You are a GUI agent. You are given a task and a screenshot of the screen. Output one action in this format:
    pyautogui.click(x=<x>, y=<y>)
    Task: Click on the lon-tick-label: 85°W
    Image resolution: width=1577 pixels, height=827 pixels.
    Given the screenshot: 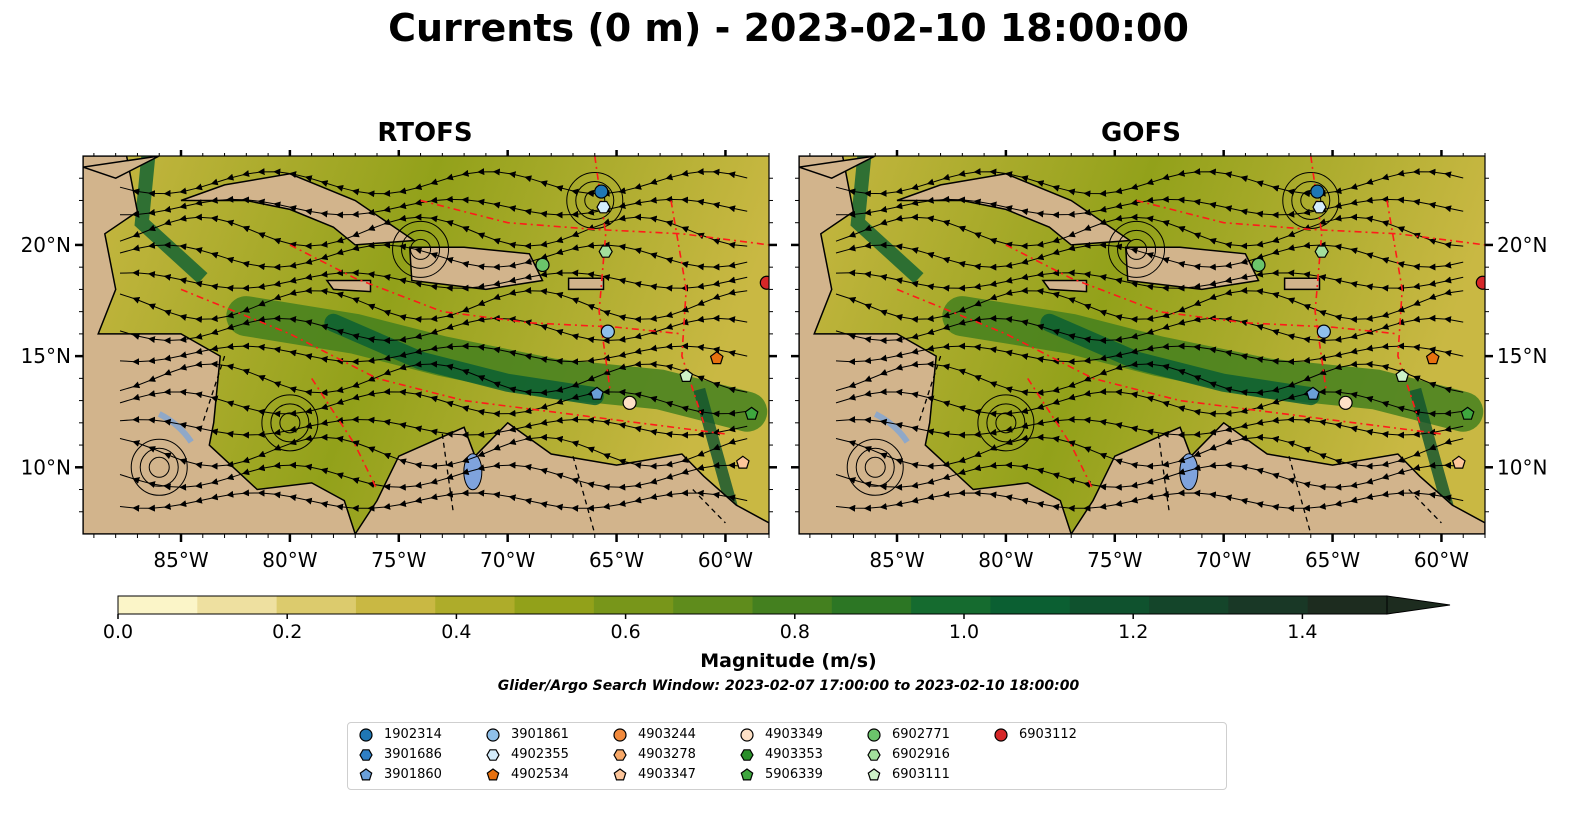 What is the action you would take?
    pyautogui.click(x=896, y=560)
    